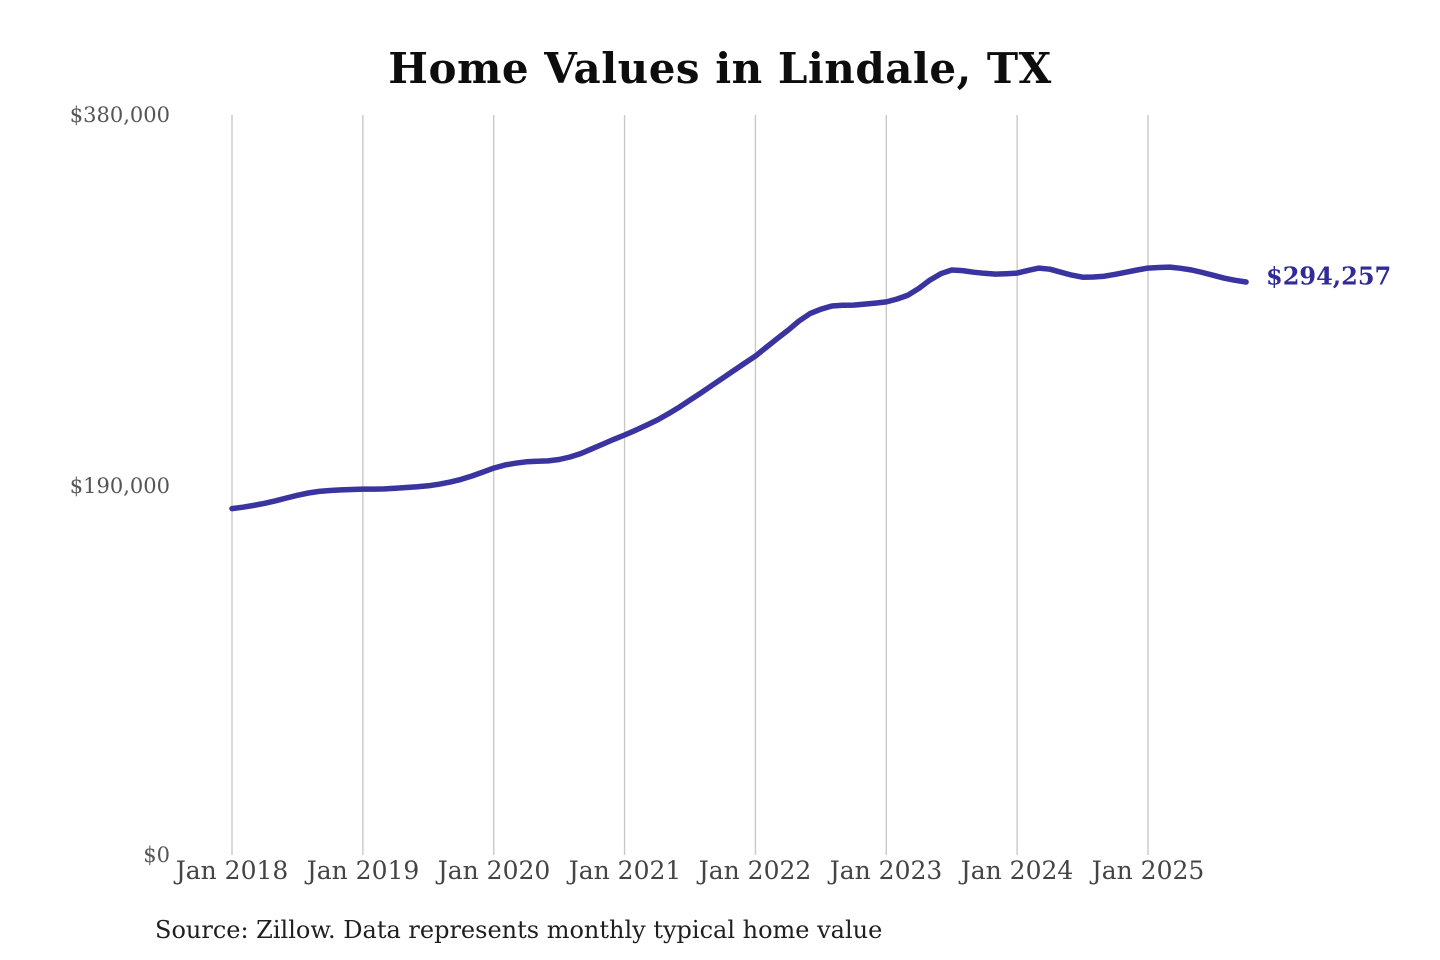 The height and width of the screenshot is (960, 1440). What do you see at coordinates (1329, 276) in the screenshot?
I see `latest-value-label: $294,257` at bounding box center [1329, 276].